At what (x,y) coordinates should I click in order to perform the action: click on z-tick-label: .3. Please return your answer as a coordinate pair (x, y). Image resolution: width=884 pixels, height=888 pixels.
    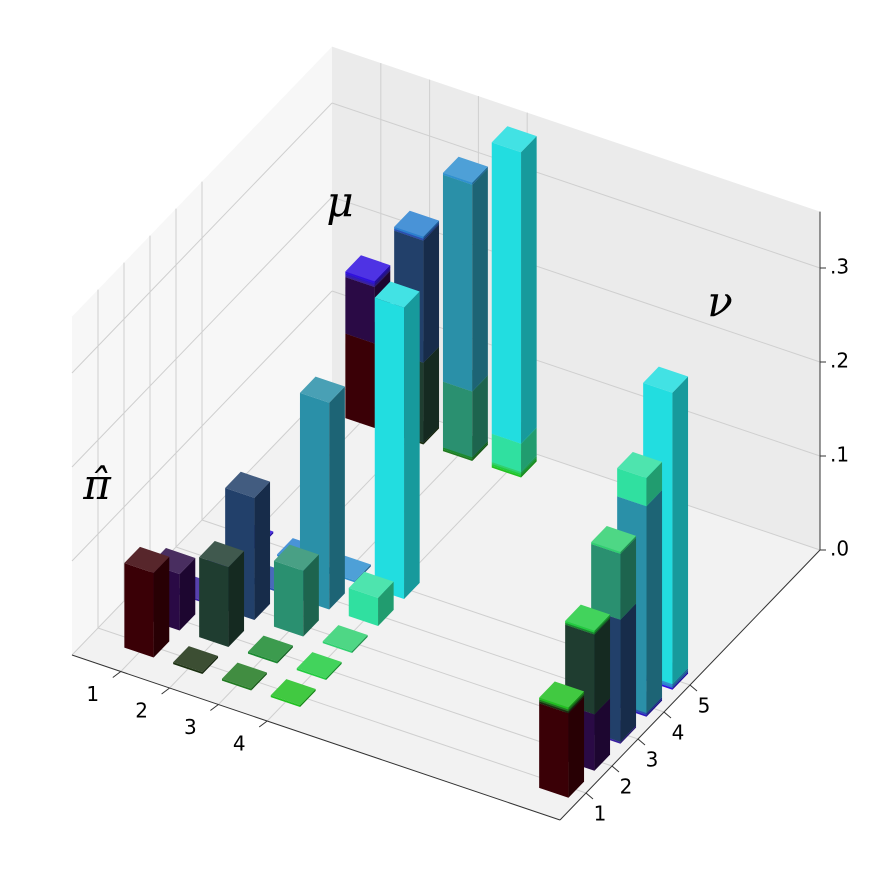
    Looking at the image, I should click on (839, 267).